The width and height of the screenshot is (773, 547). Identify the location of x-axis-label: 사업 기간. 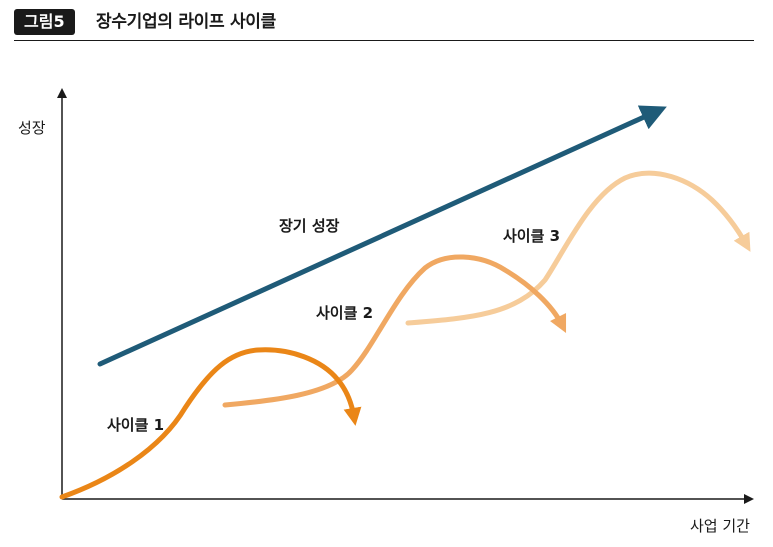
(720, 526).